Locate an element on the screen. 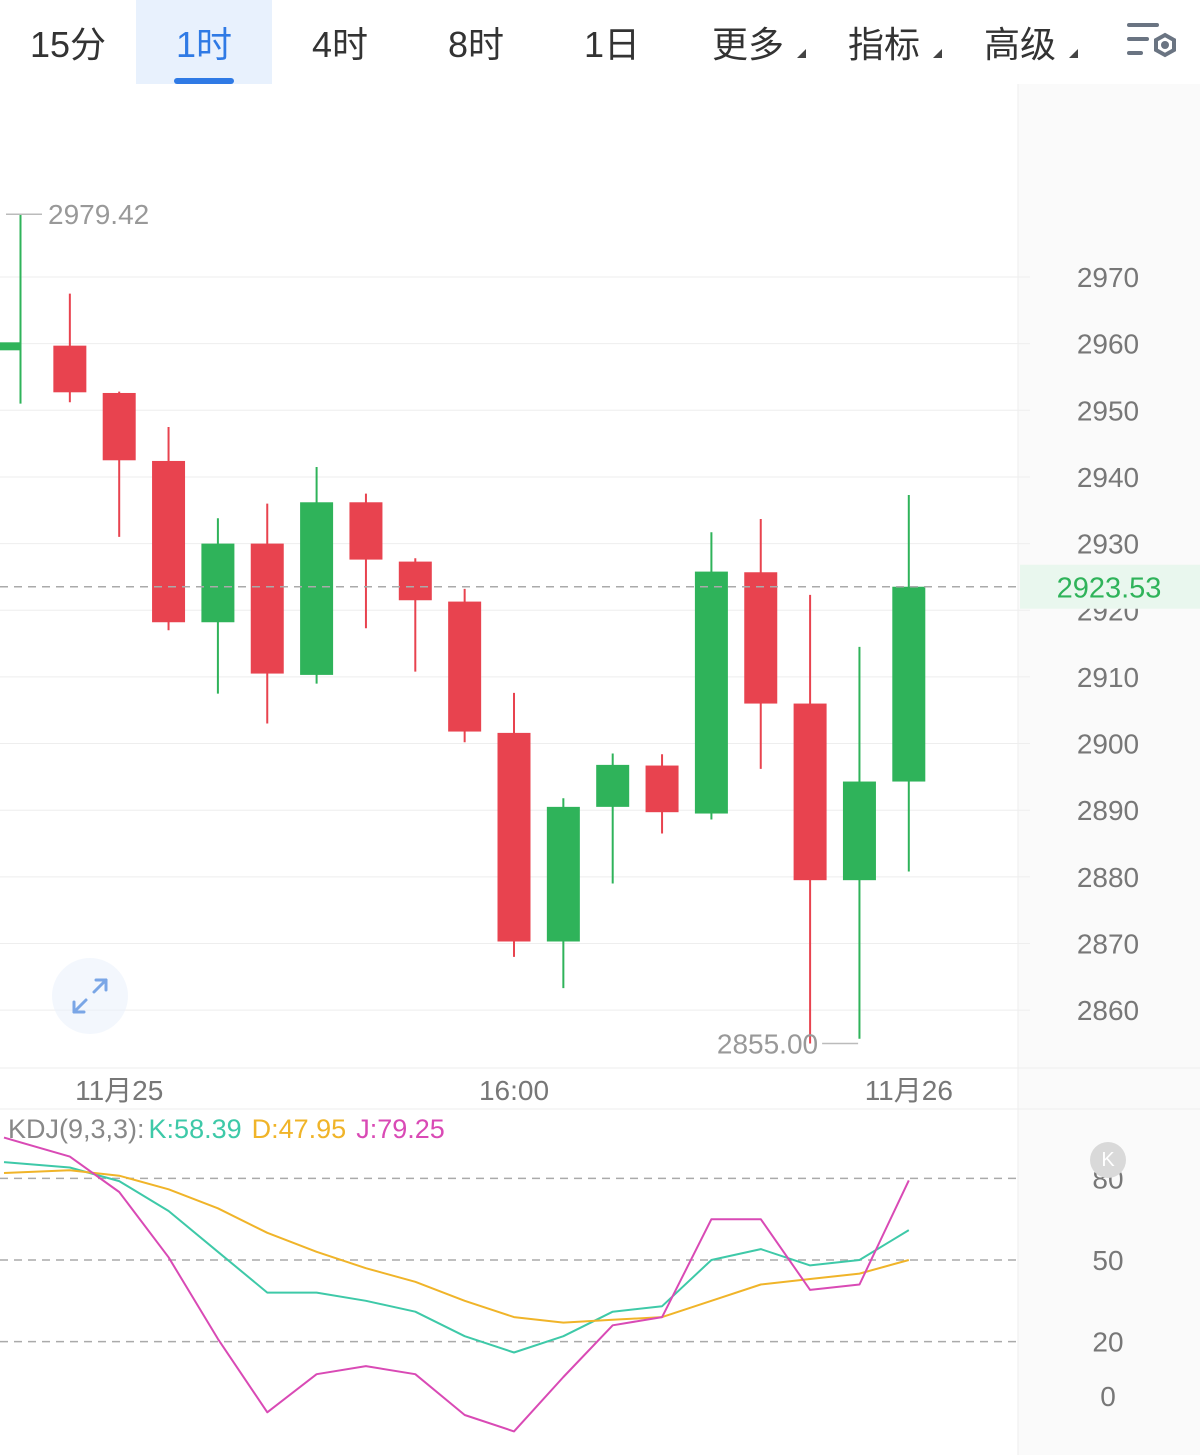 This screenshot has height=1455, width=1200. tab-1: 1时 is located at coordinates (204, 42).